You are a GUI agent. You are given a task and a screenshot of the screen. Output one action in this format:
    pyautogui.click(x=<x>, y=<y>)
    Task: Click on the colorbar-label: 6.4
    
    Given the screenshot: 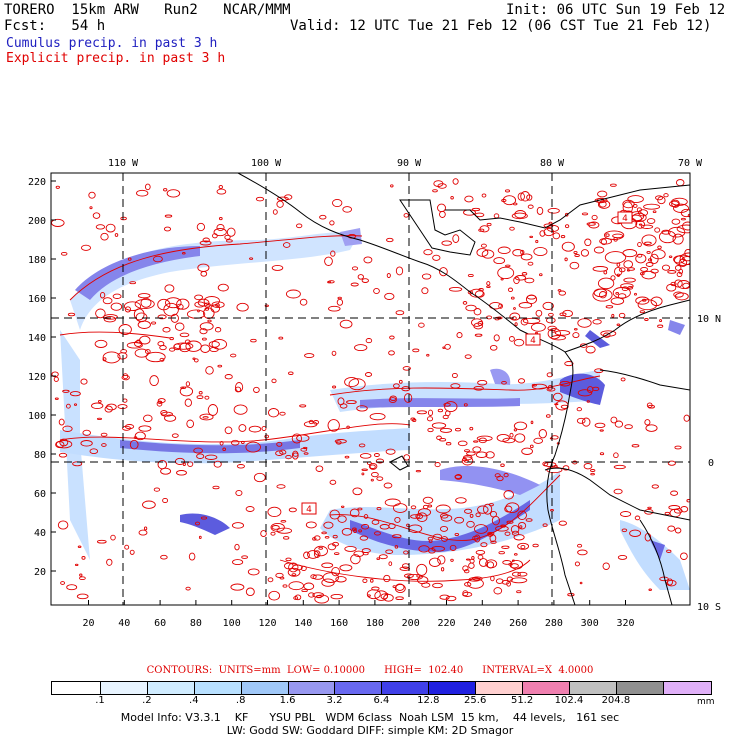 What is the action you would take?
    pyautogui.click(x=381, y=700)
    